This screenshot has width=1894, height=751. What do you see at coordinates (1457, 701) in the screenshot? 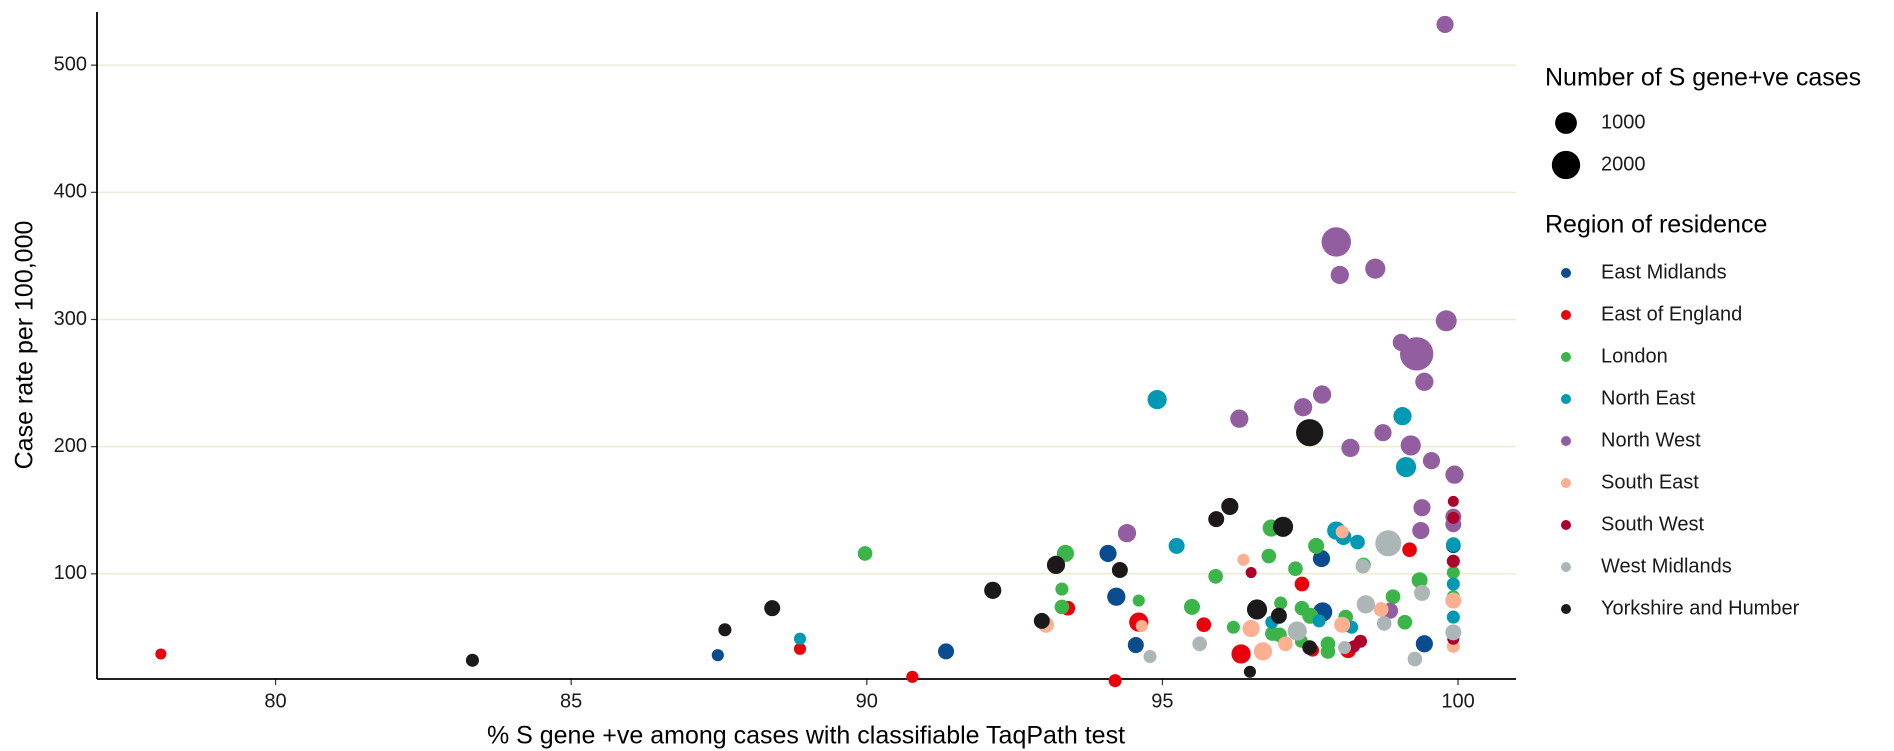
I see `x-tick-label: 100` at bounding box center [1457, 701].